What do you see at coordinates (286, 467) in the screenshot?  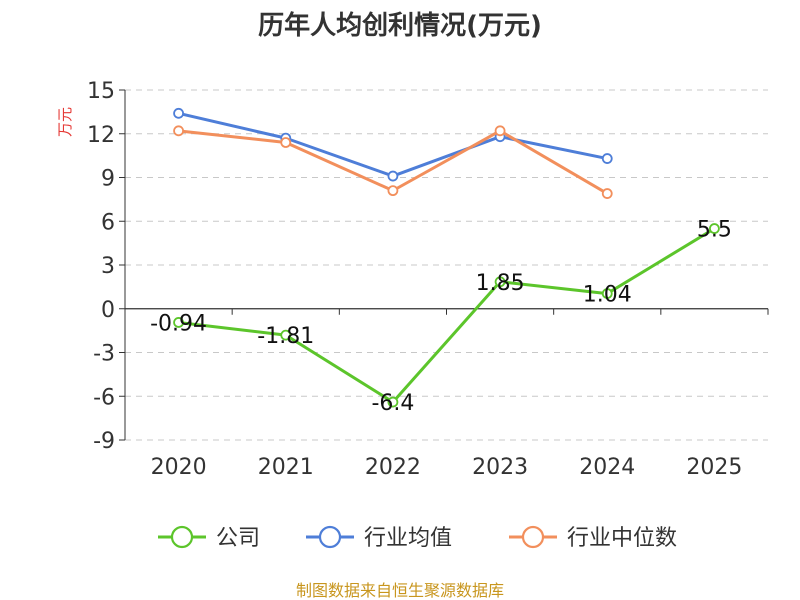 I see `x-tick-label: 2021` at bounding box center [286, 467].